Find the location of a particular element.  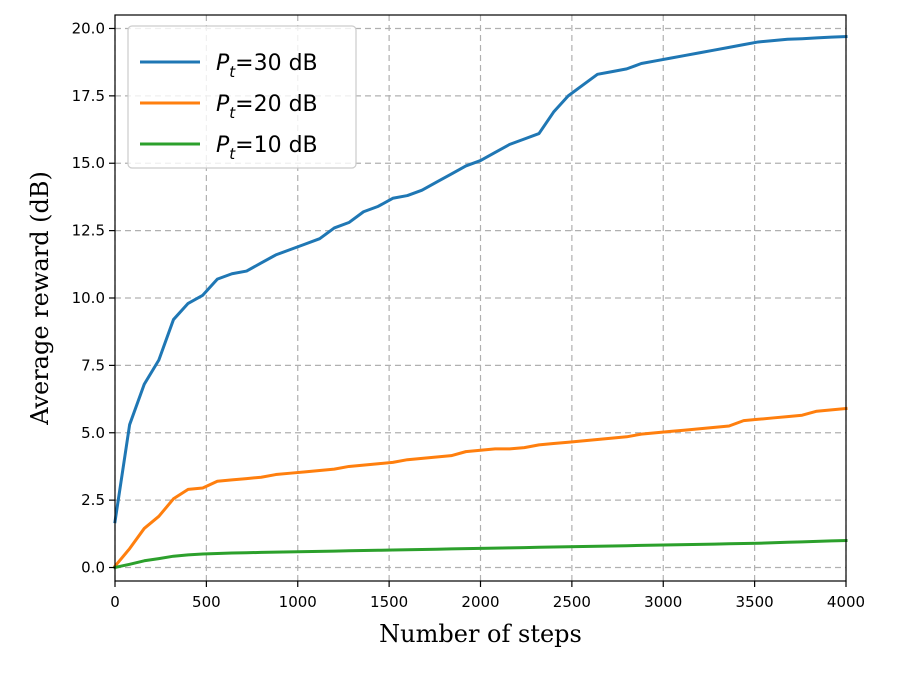

legend-entry-2: Pt=10 dB is located at coordinates (267, 148).